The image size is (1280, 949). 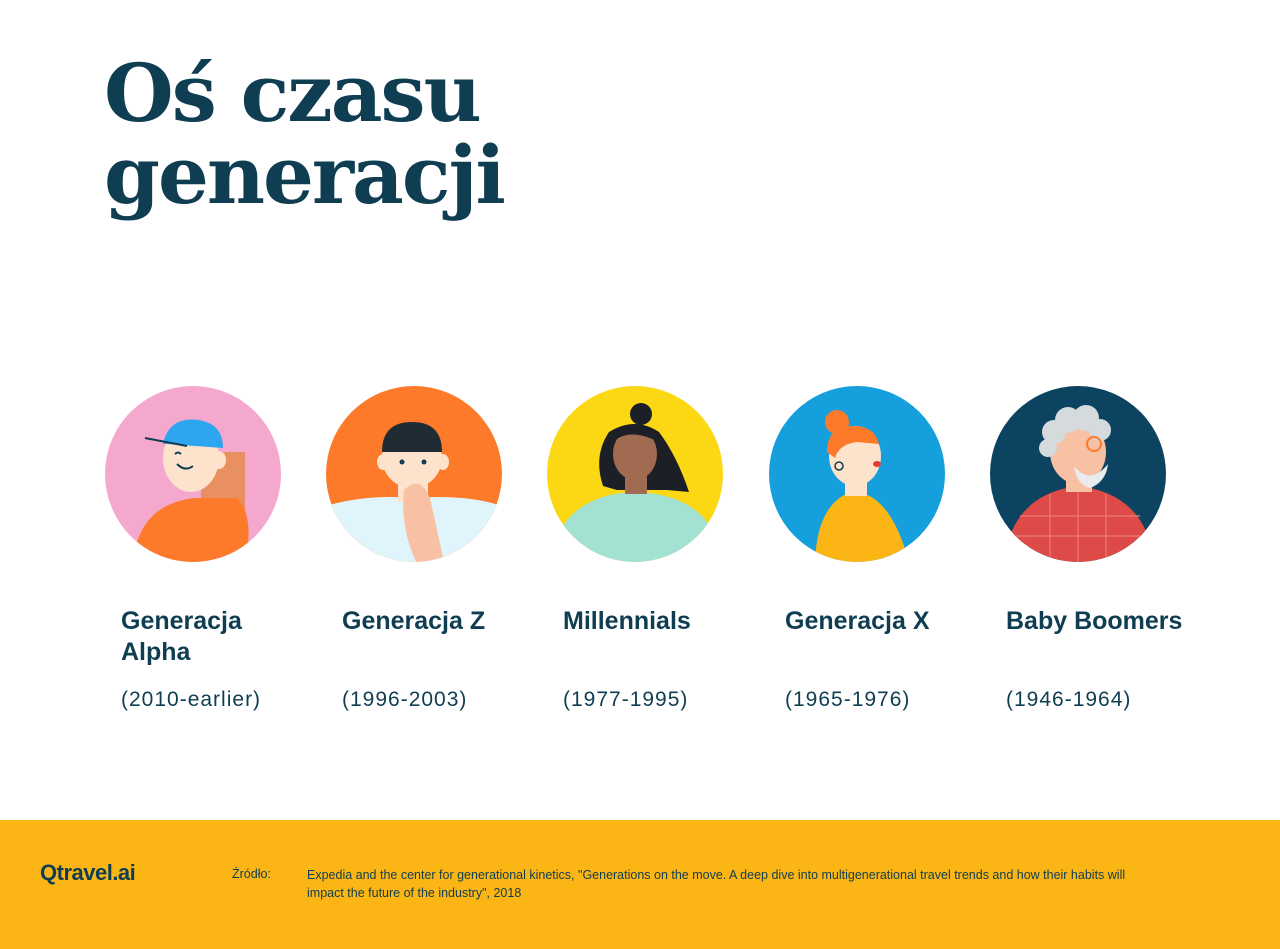 I want to click on generation-card-millennials: Millennials (1977-1995), so click(x=647, y=548).